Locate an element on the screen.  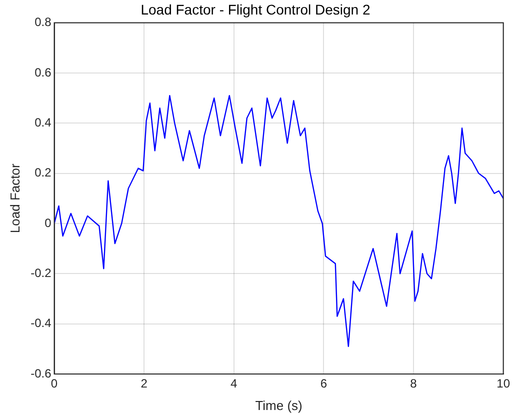
x-tick-label: 10 is located at coordinates (503, 383).